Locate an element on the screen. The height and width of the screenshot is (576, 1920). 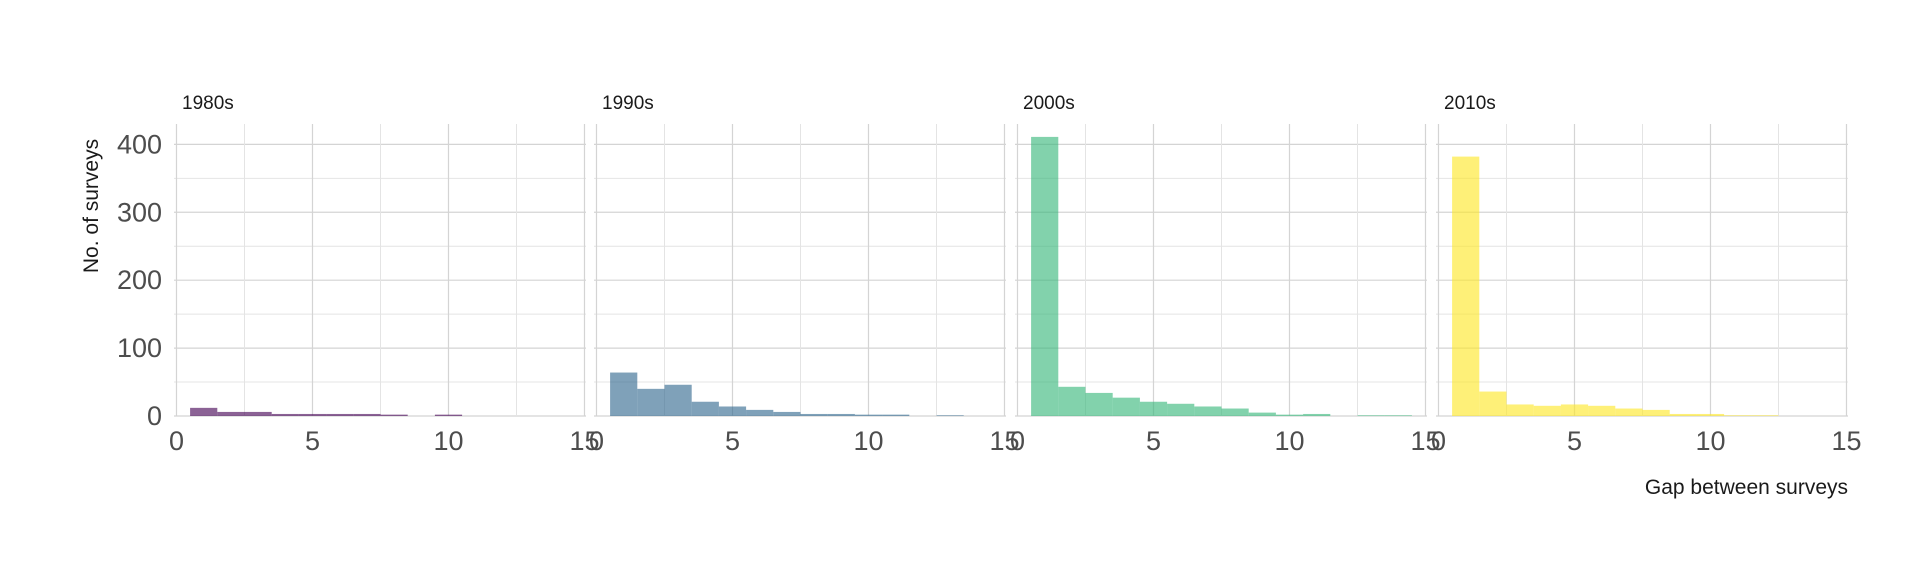
y-tick-label: 200 is located at coordinates (139, 280).